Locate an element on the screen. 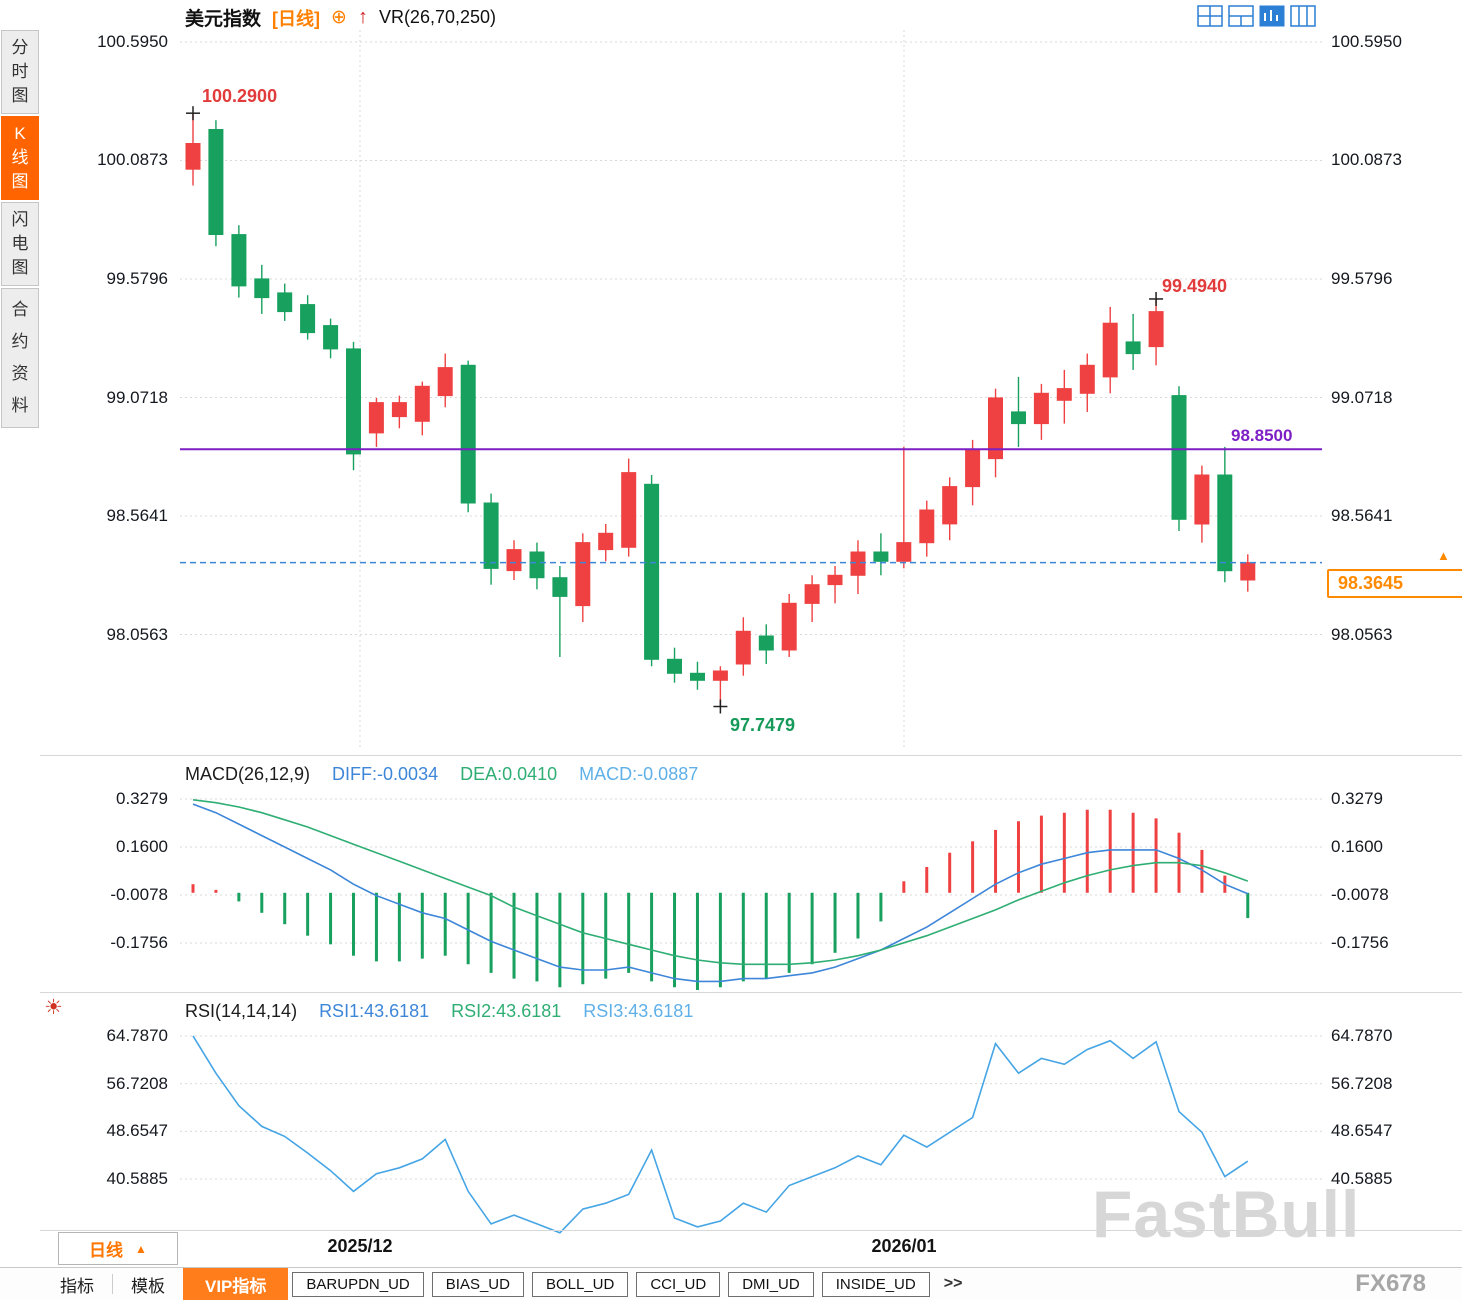 The height and width of the screenshot is (1300, 1462). vr-indicator-label: VR(26,70,250) is located at coordinates (437, 17).